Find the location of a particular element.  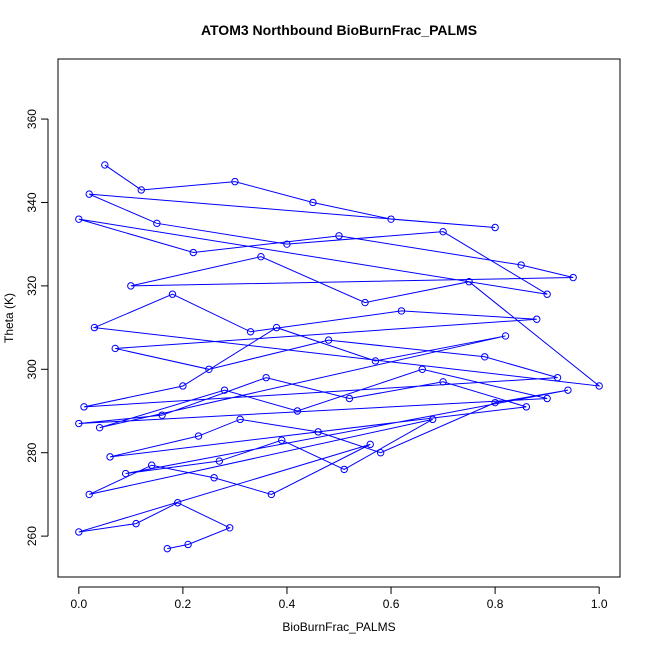

x-tick-label: 1.0 is located at coordinates (599, 604).